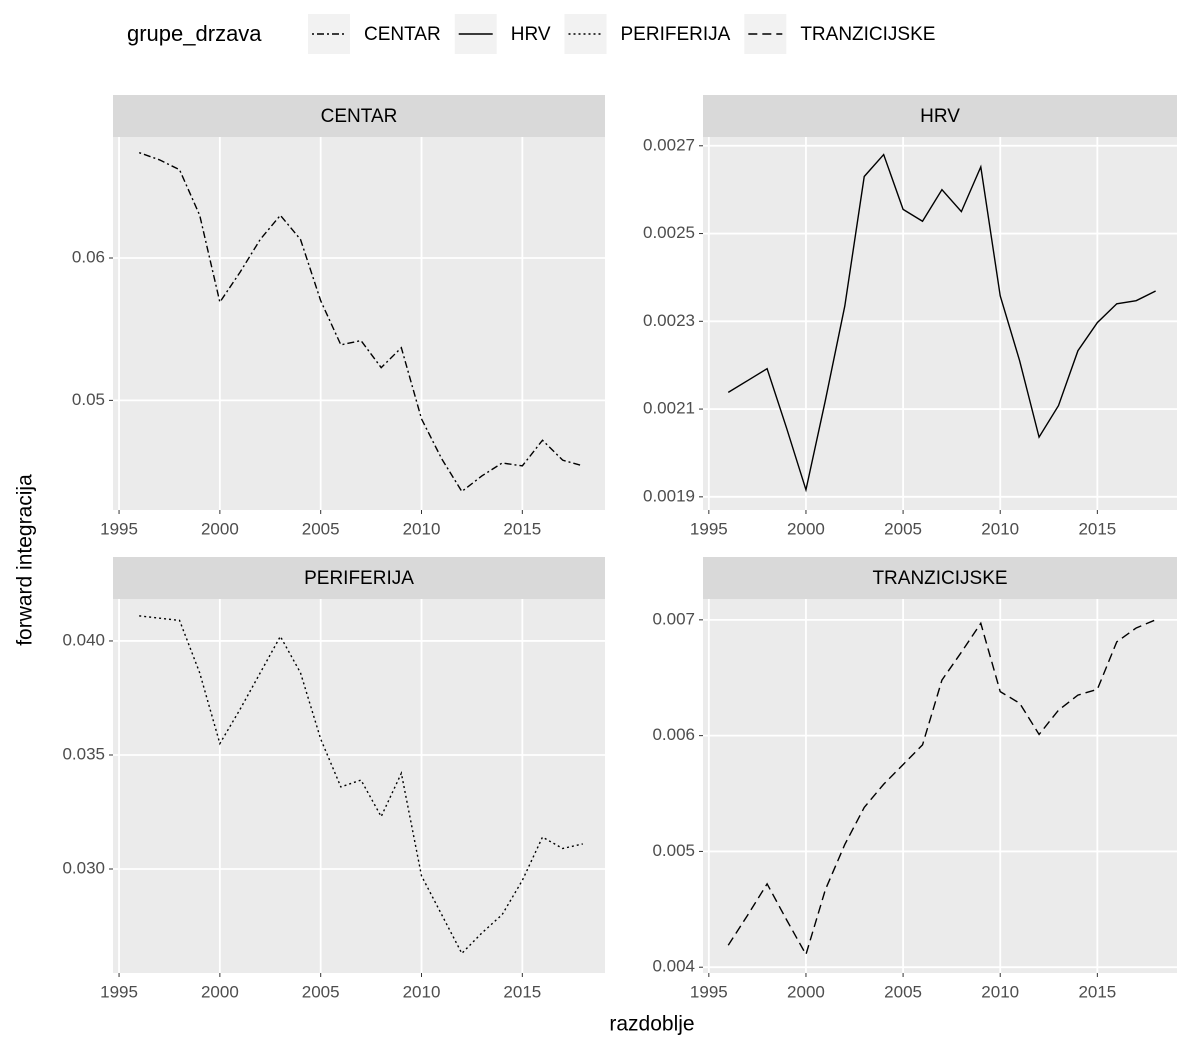  I want to click on legend-label: CENTAR, so click(402, 34).